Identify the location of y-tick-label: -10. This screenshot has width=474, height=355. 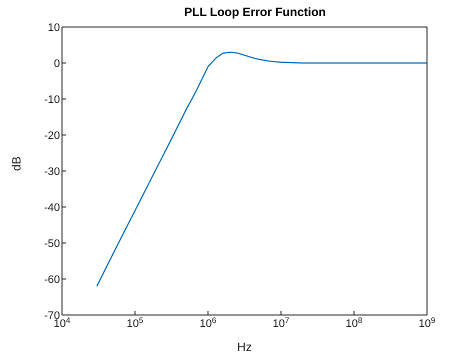
(52, 100).